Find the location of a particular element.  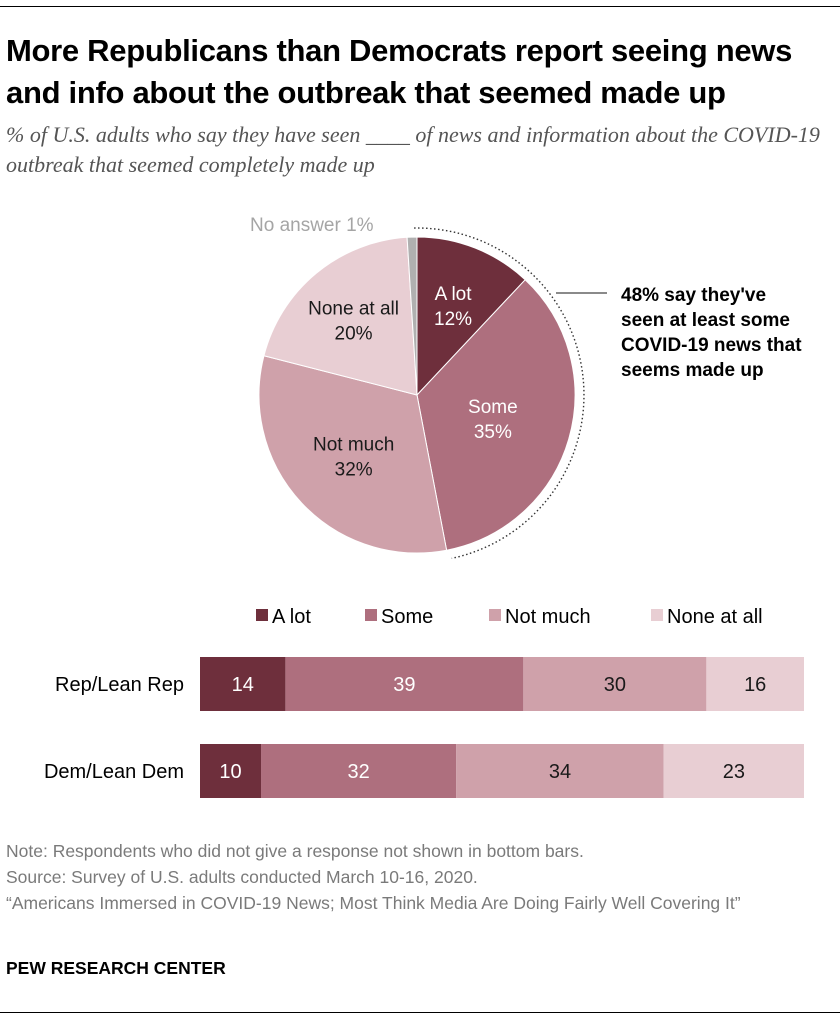

bar-value-label: 10 is located at coordinates (230, 772).